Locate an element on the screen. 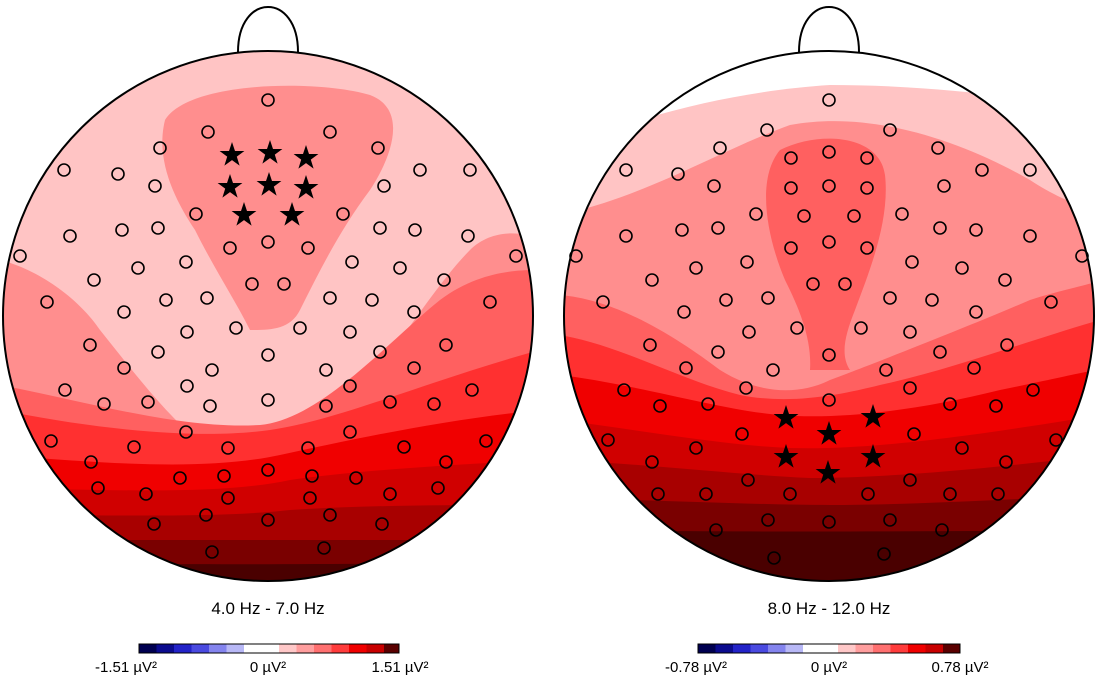 The width and height of the screenshot is (1105, 688). colorbar: -0.78 µV² 0 µV² 0.78 µV² is located at coordinates (827, 659).